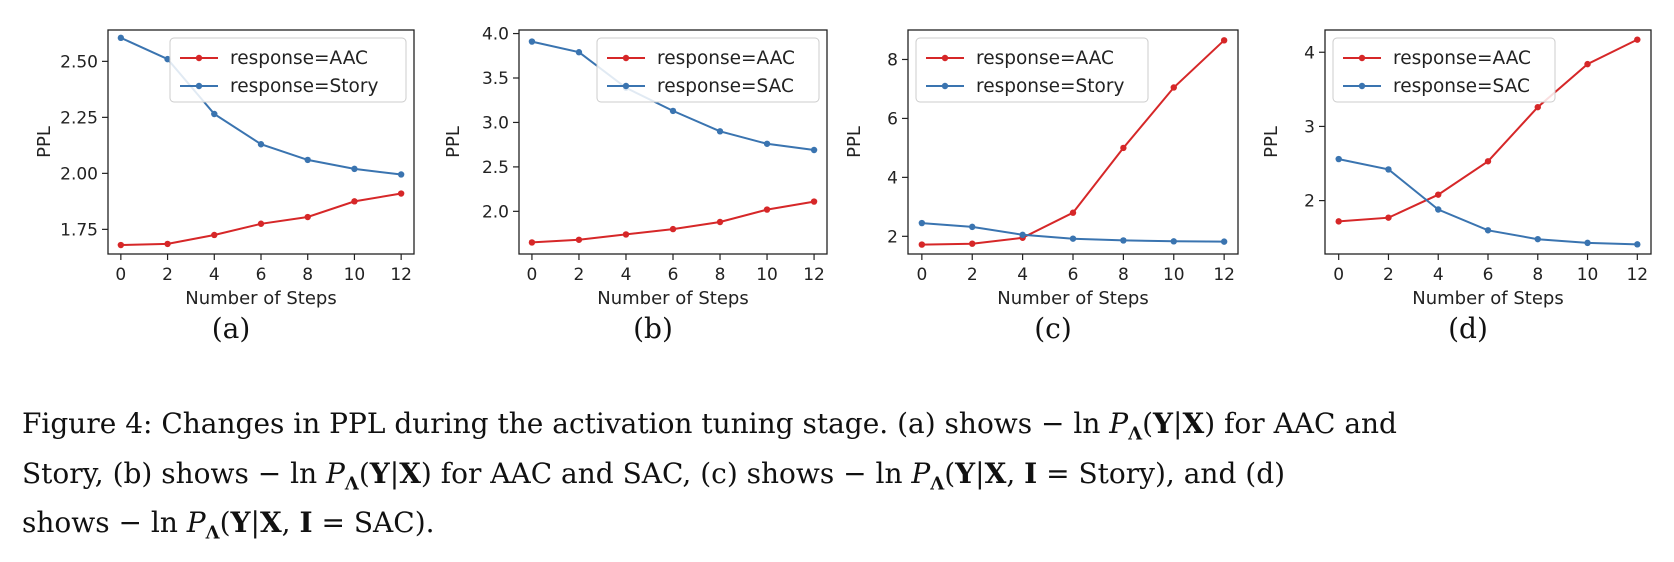 Image resolution: width=1674 pixels, height=562 pixels. What do you see at coordinates (1338, 275) in the screenshot?
I see `x-tick-label: 0` at bounding box center [1338, 275].